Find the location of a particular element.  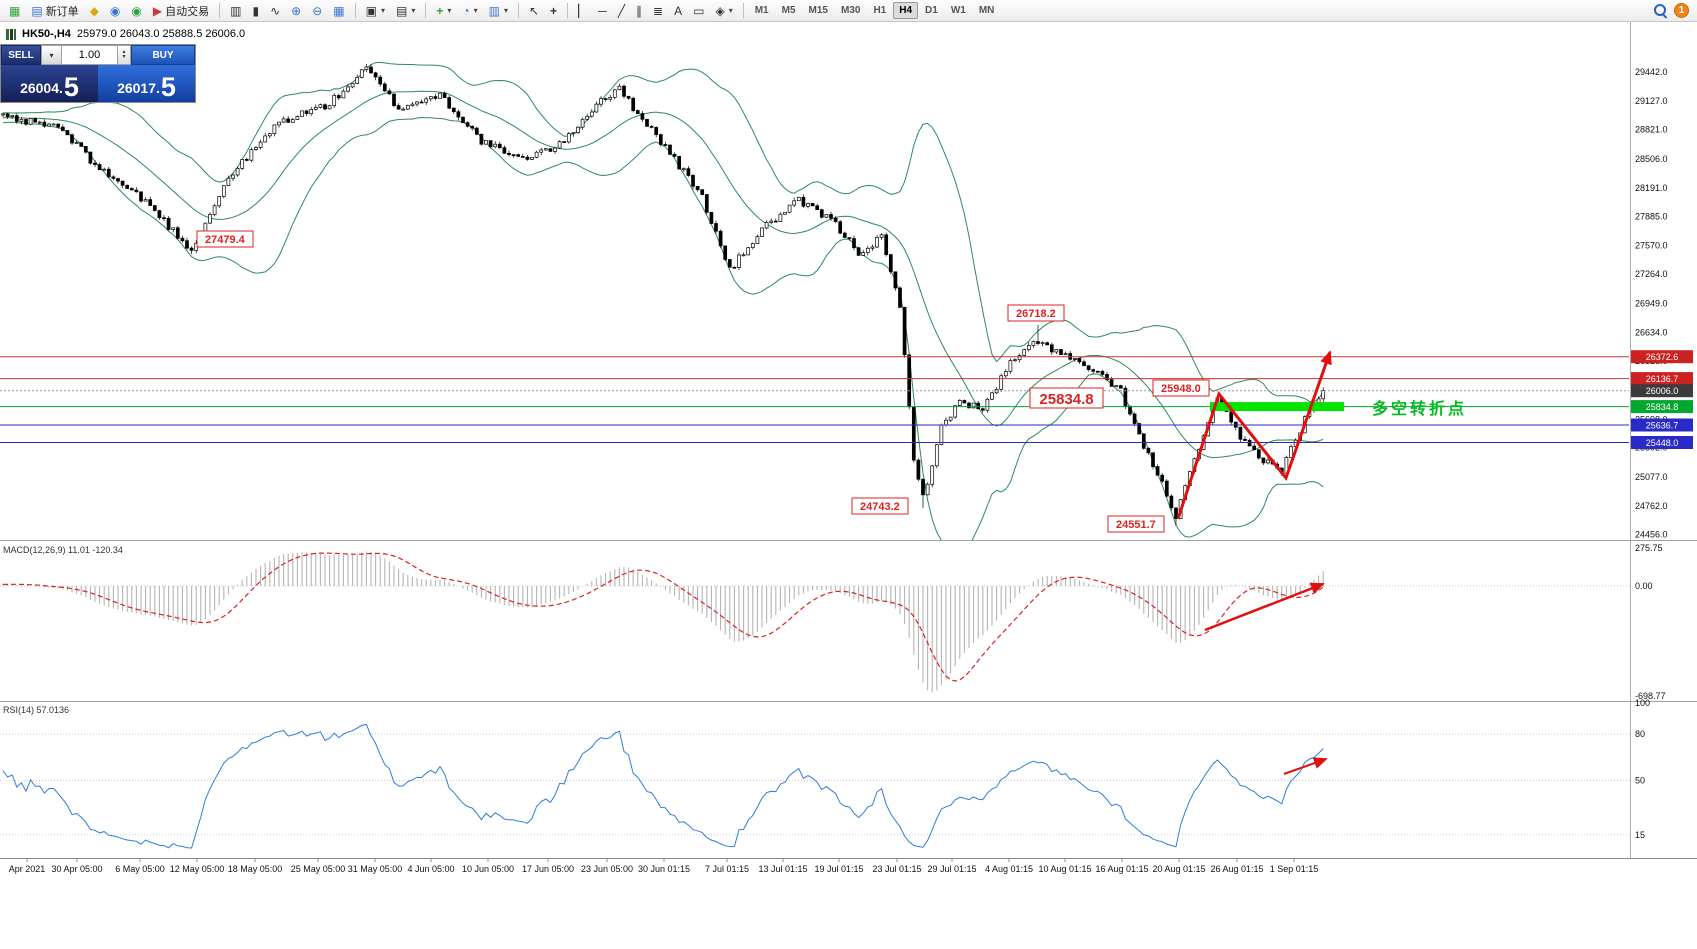

timeframe-d1-button: D1 is located at coordinates (931, 10).